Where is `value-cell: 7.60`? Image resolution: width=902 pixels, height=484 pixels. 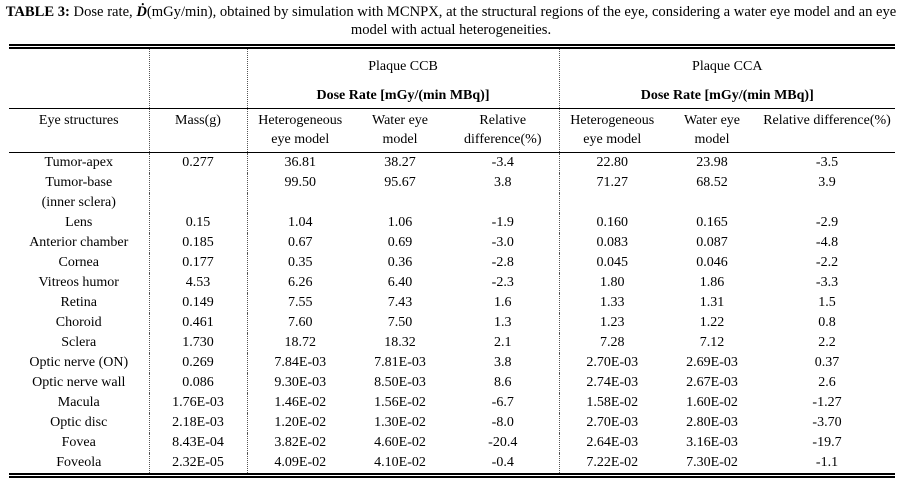
value-cell: 7.60 is located at coordinates (300, 322).